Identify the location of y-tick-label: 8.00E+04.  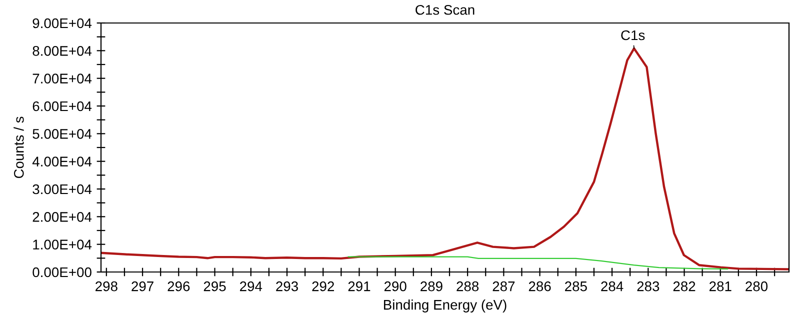
(62, 51).